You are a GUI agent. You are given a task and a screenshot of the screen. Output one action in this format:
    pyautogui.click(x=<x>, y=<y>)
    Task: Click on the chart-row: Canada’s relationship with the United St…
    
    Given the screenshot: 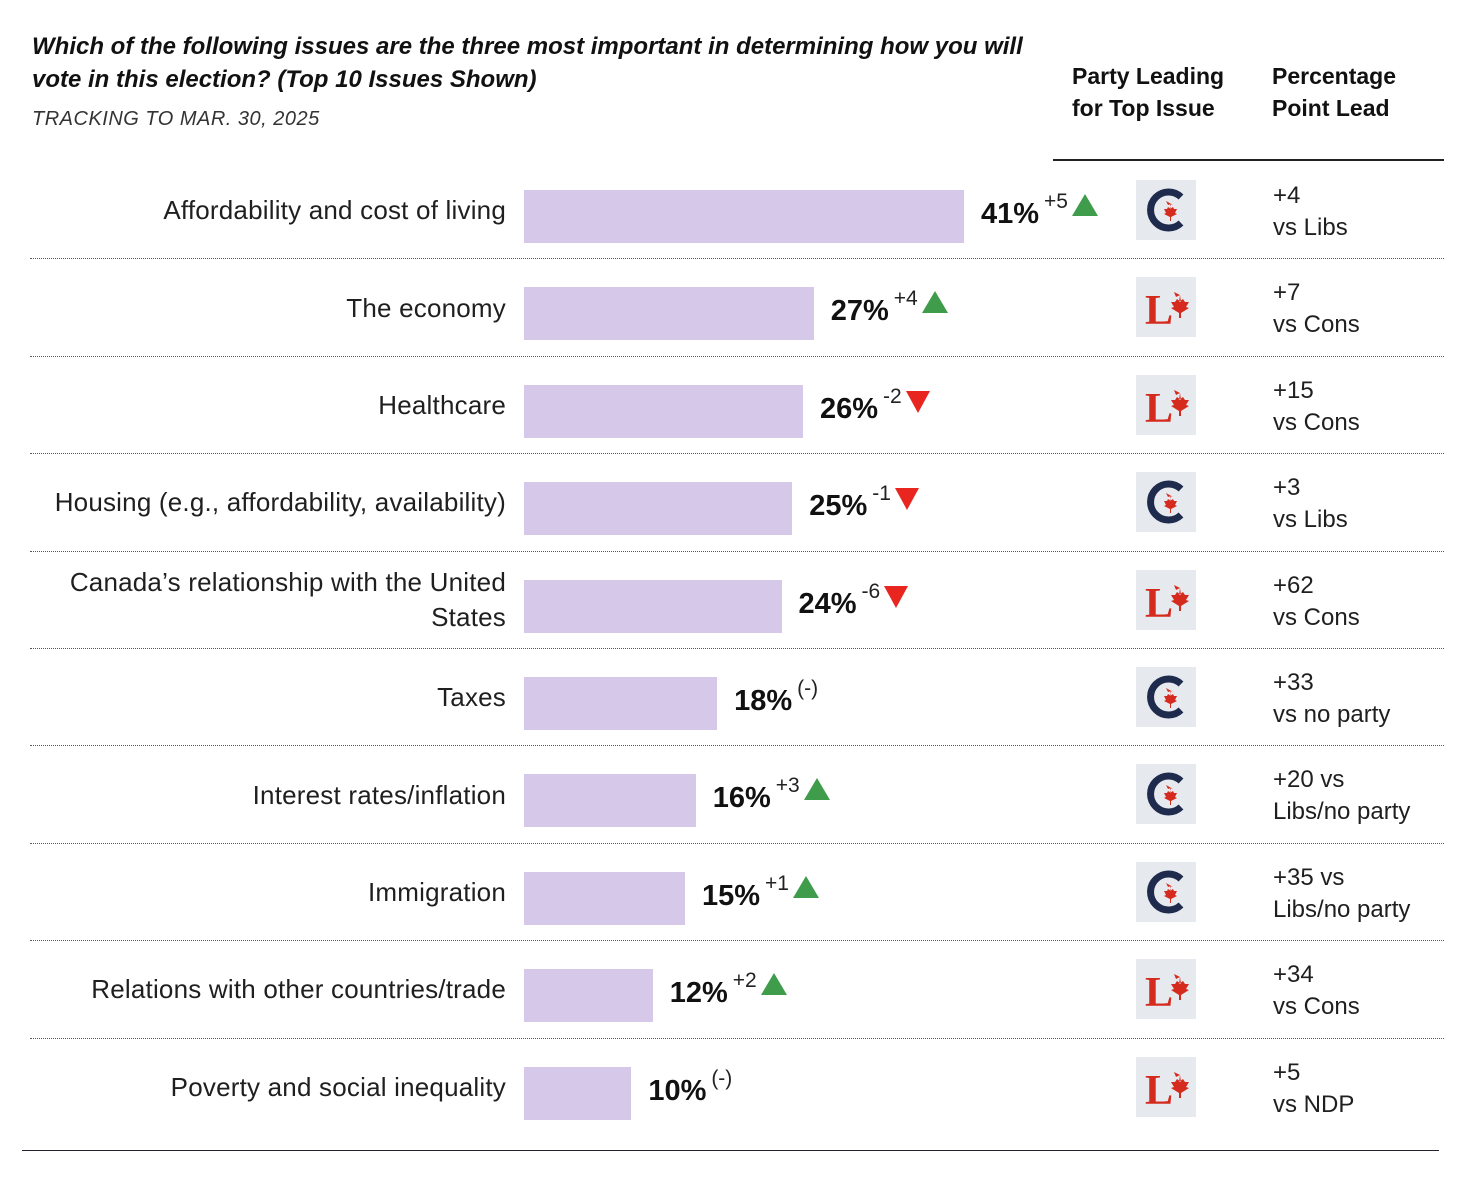 What is the action you would take?
    pyautogui.click(x=733, y=600)
    